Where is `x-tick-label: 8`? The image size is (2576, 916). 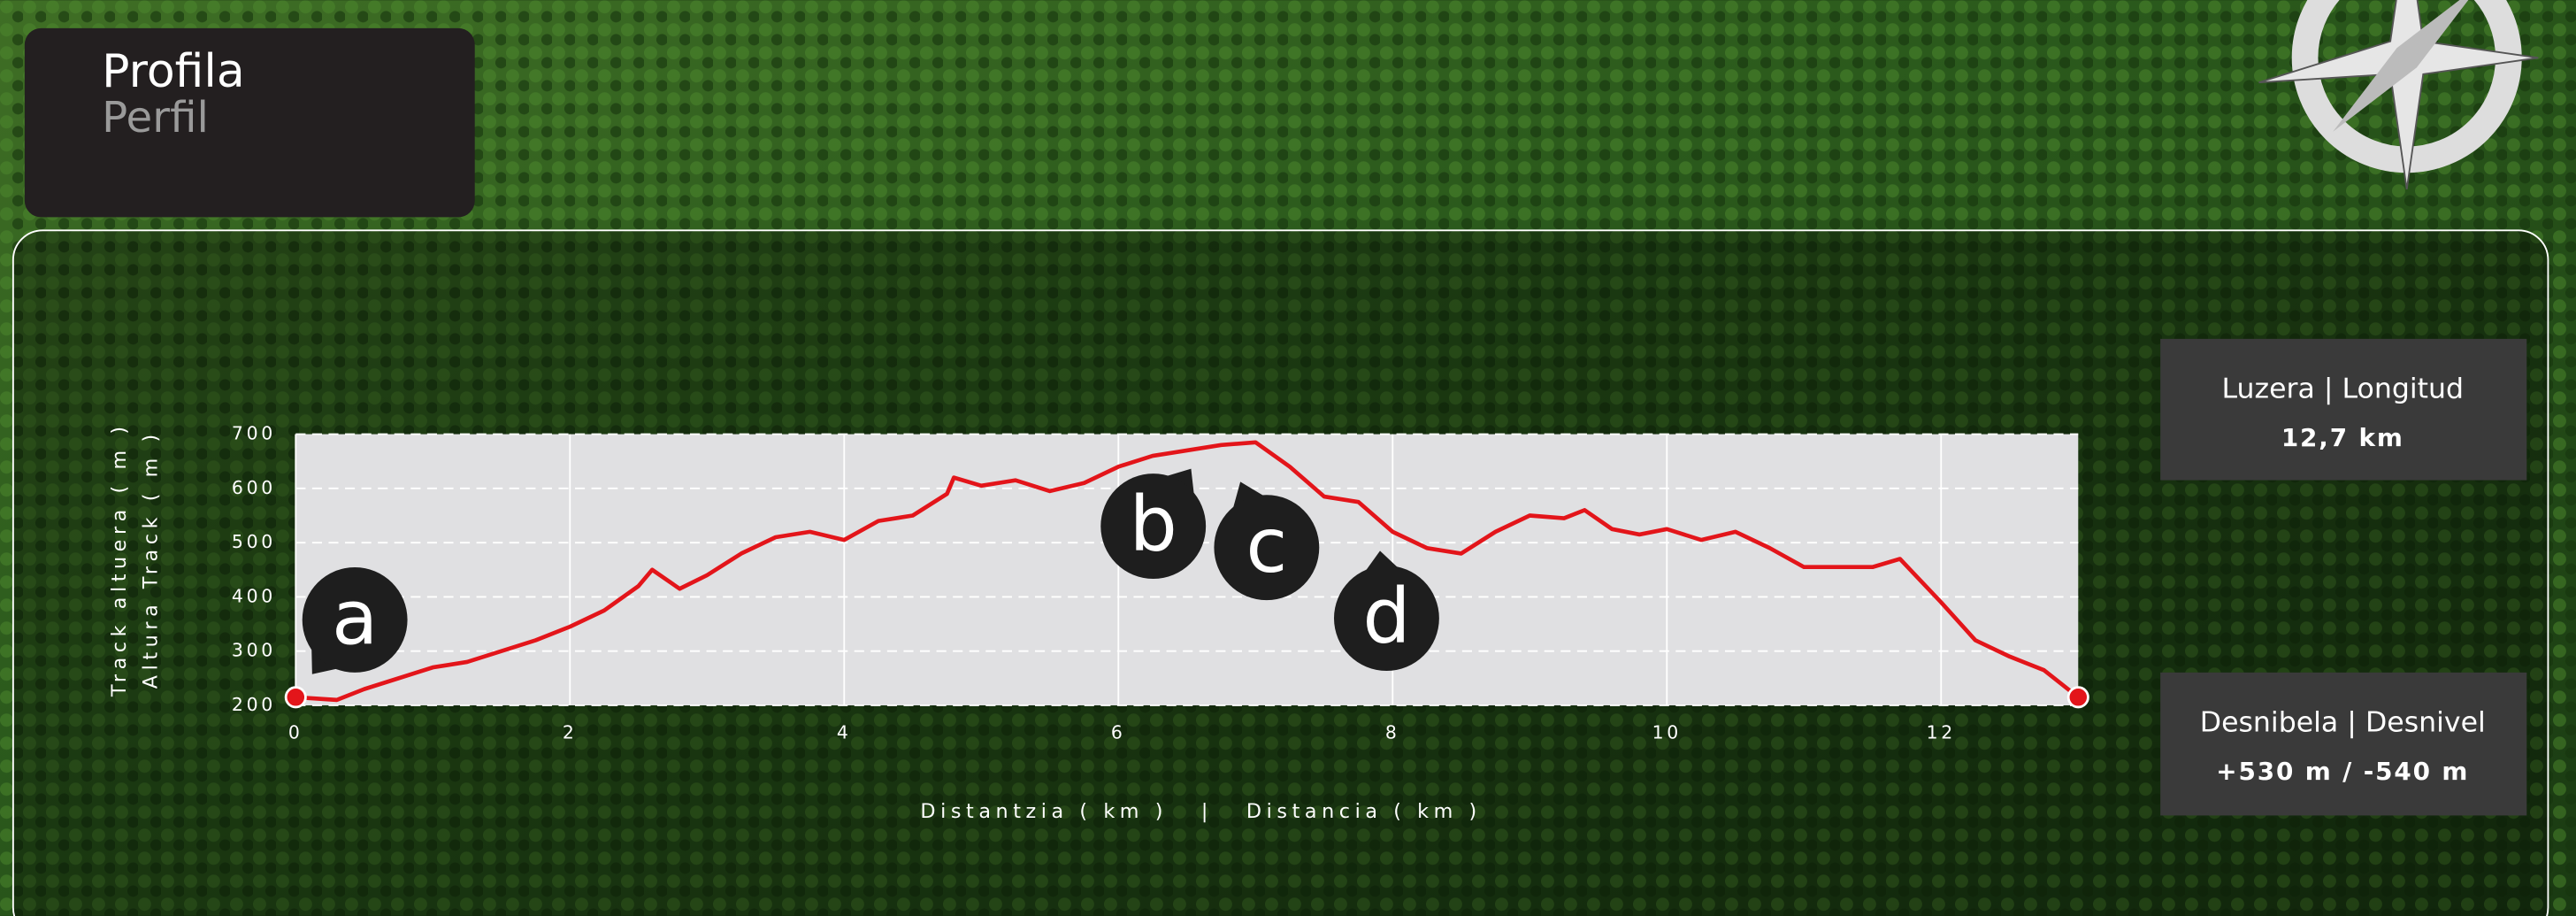 x-tick-label: 8 is located at coordinates (1392, 733).